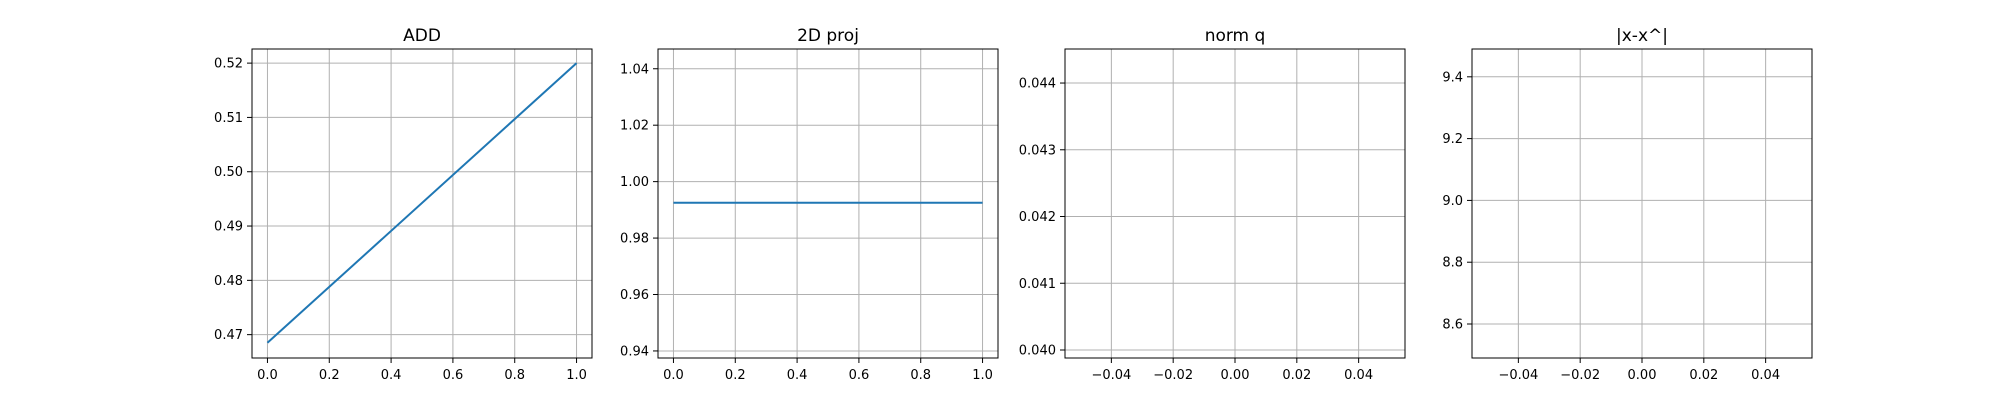  Describe the element at coordinates (1037, 350) in the screenshot. I see `y-tick-label: 0.040` at that location.